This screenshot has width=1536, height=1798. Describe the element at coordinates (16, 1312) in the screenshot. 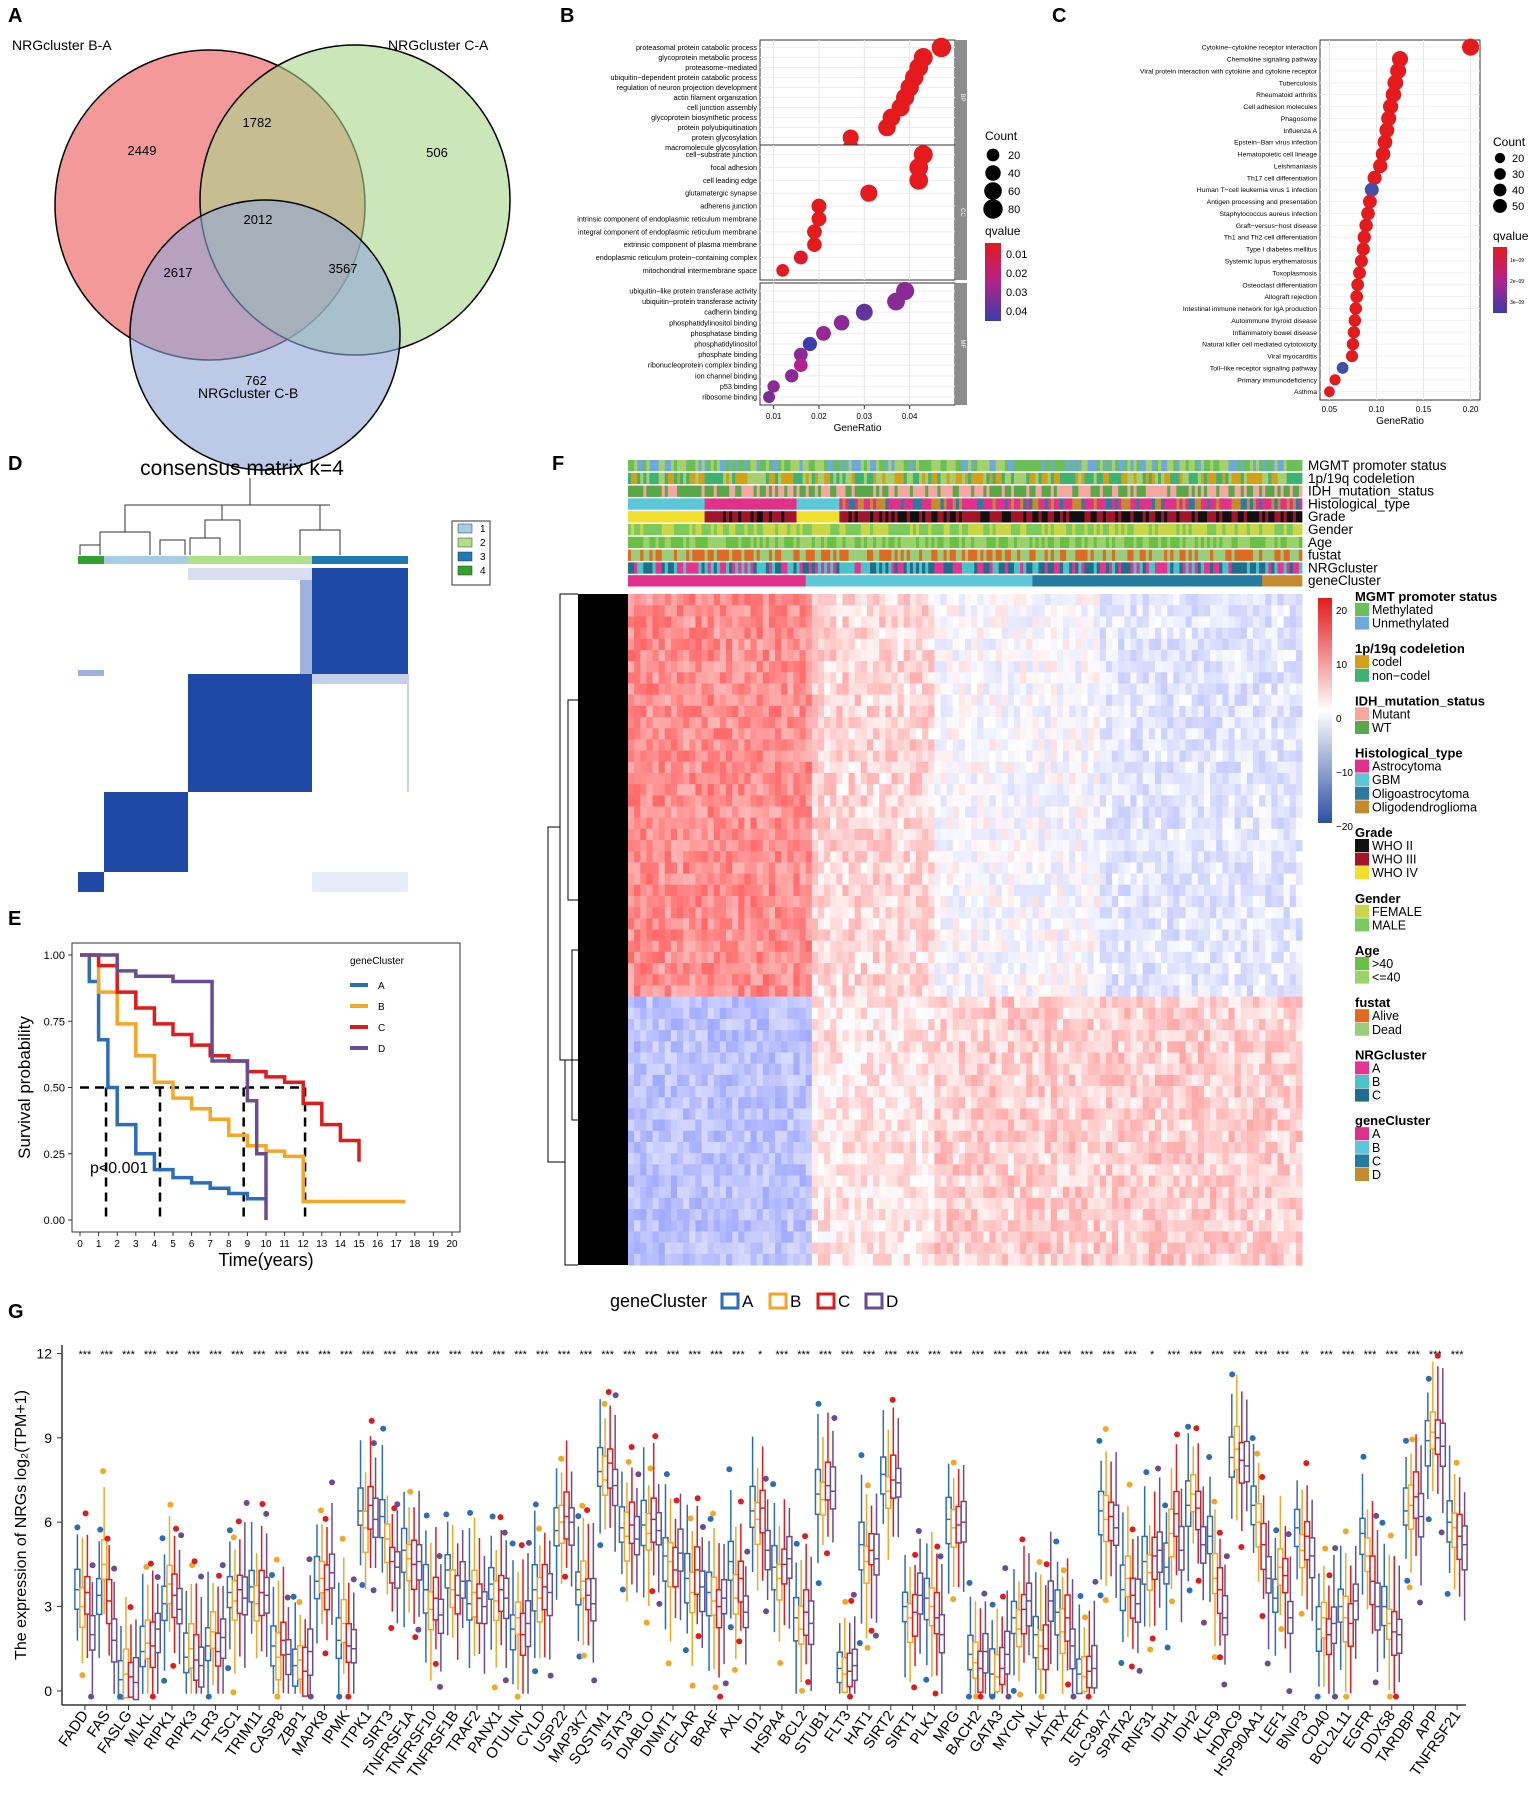

I see `panel-label-g: G` at that location.